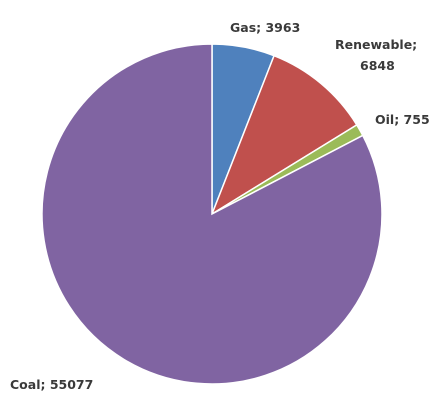 This screenshot has height=399, width=437. I want to click on slice-label-renewable-line2: 6848, so click(377, 65).